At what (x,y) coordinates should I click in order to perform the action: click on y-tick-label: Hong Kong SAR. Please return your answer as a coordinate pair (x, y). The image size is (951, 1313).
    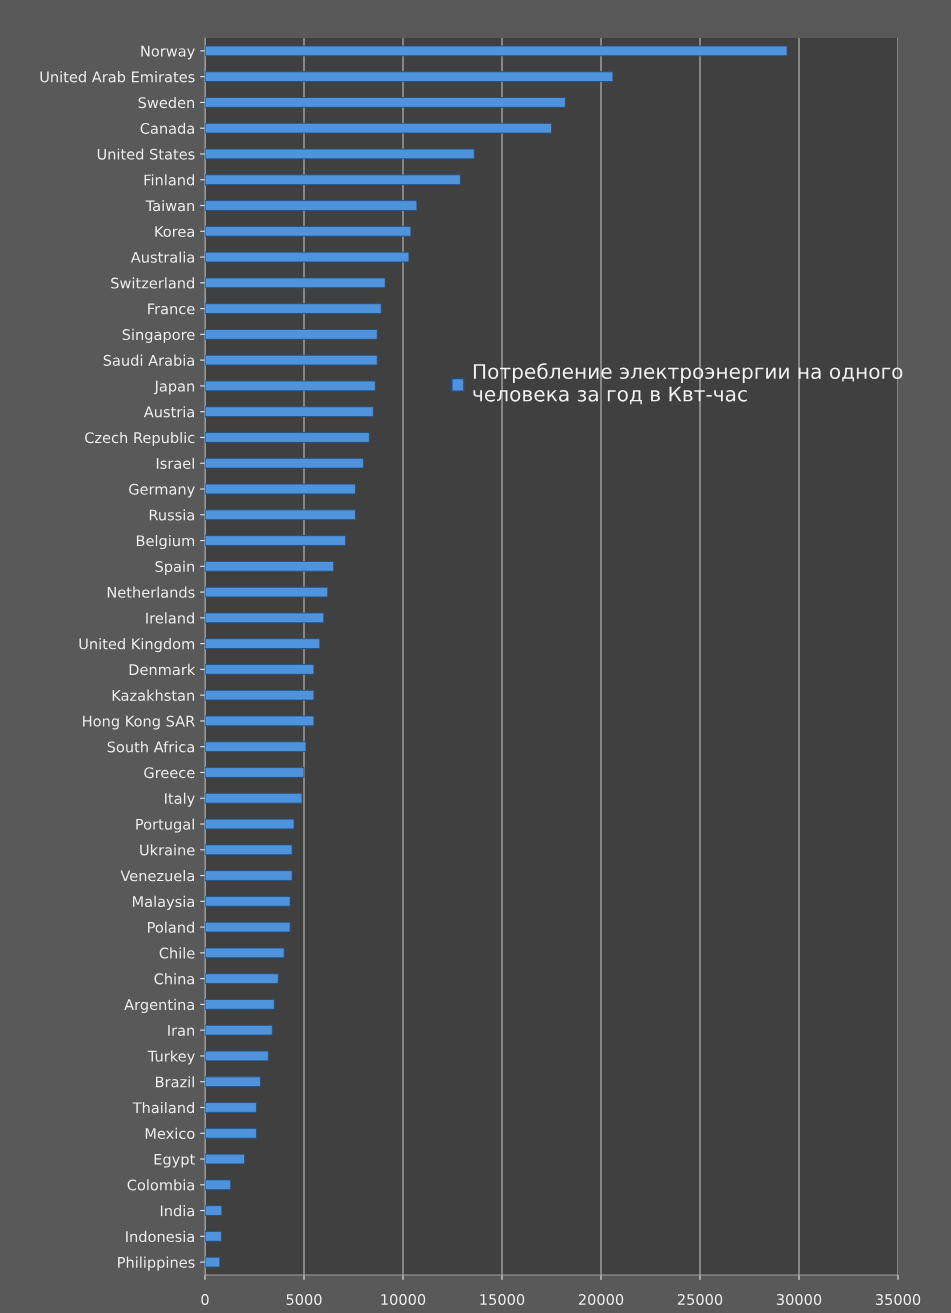
    Looking at the image, I should click on (139, 722).